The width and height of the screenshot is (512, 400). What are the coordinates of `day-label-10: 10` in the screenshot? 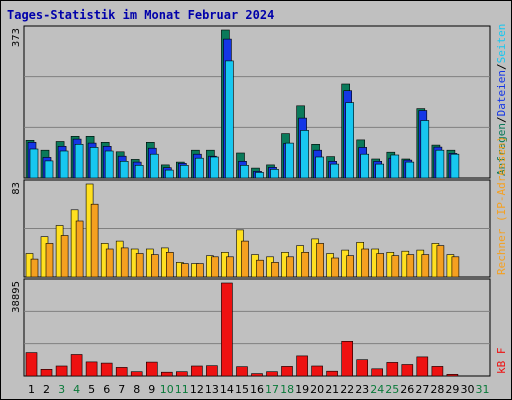 It's located at (167, 389).